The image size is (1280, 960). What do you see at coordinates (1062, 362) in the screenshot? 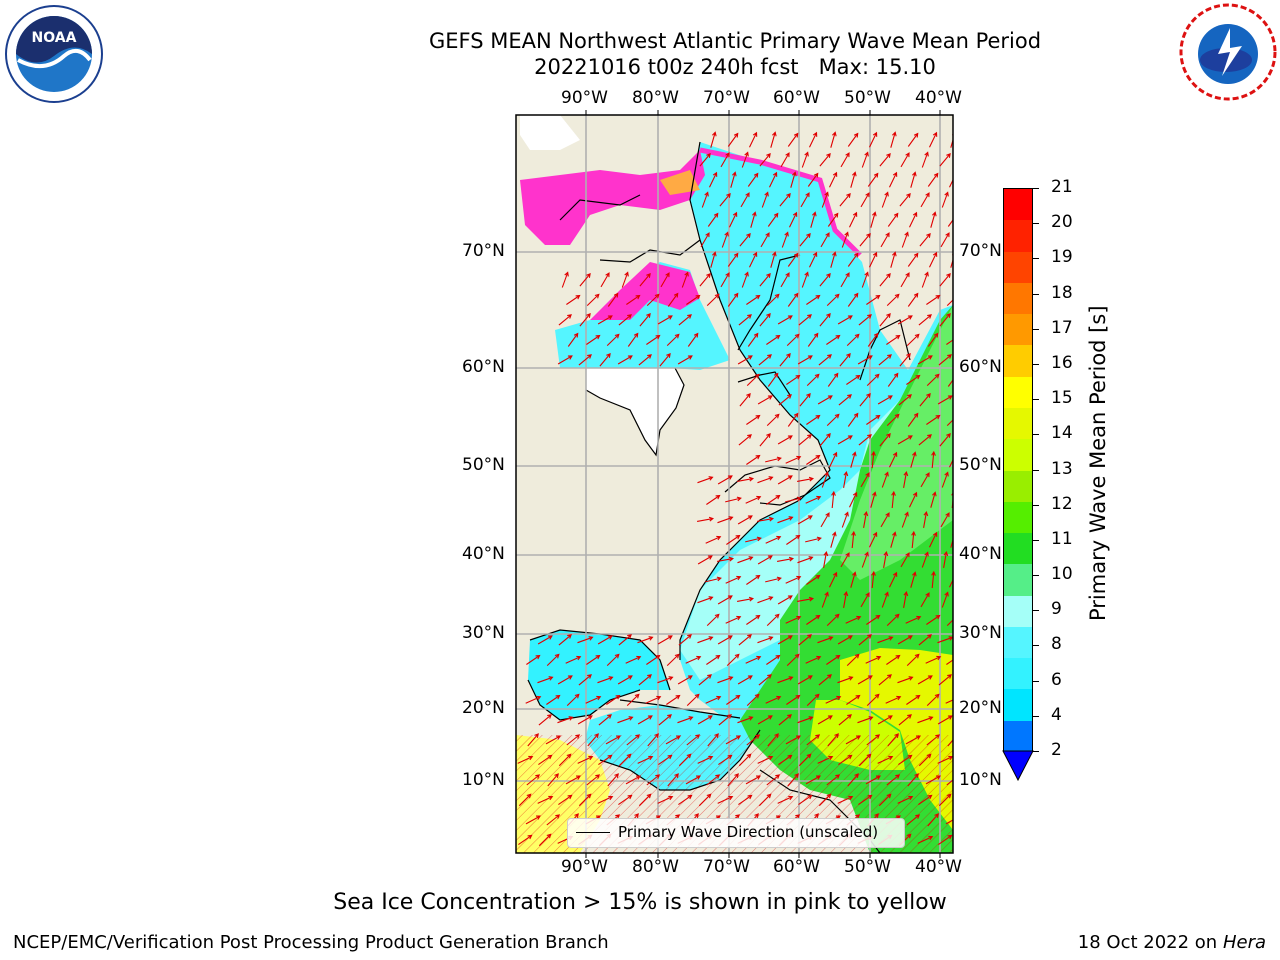
I see `colorbar-tick-label: 16` at bounding box center [1062, 362].